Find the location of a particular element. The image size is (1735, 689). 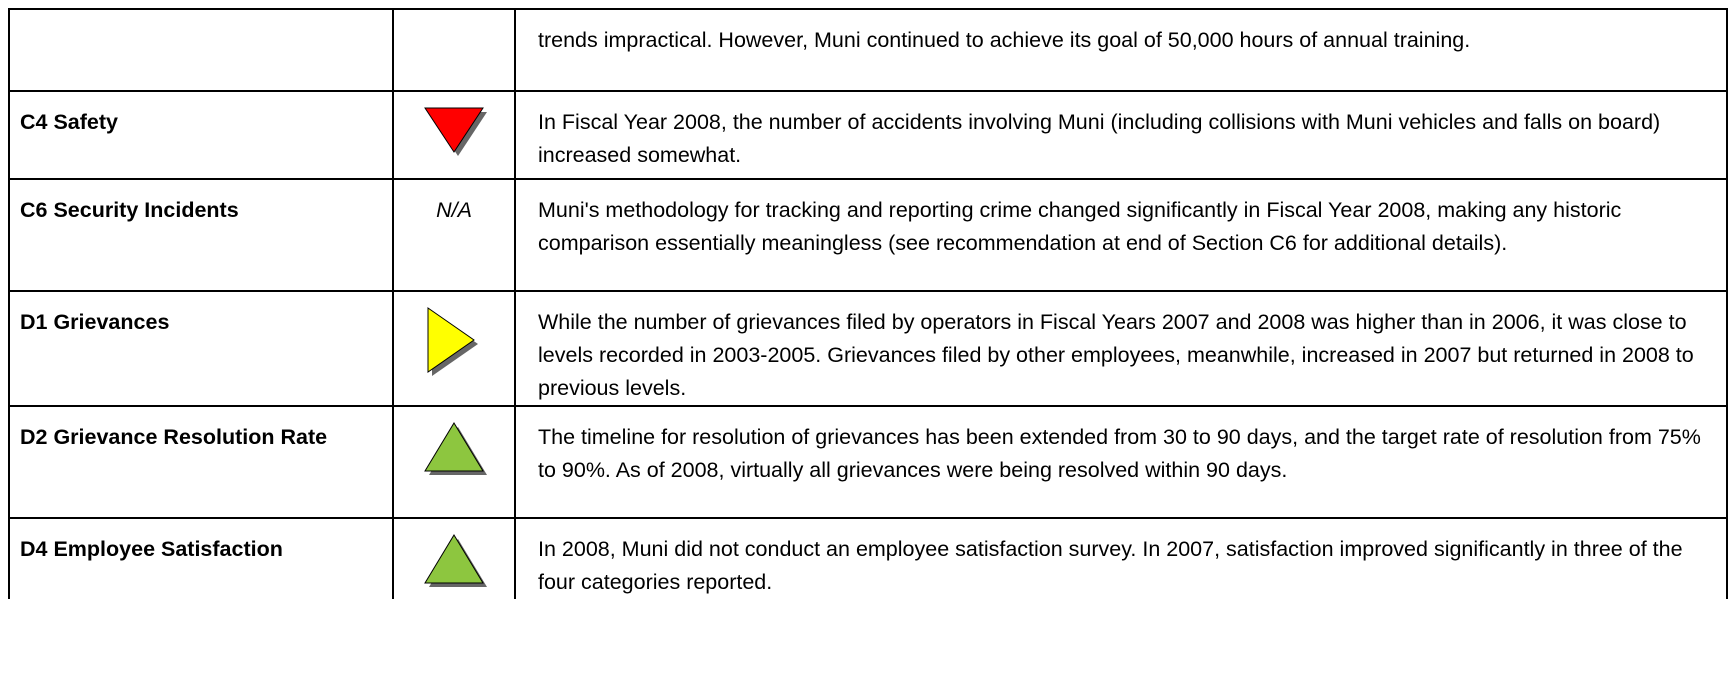

rating: N/A is located at coordinates (454, 235).